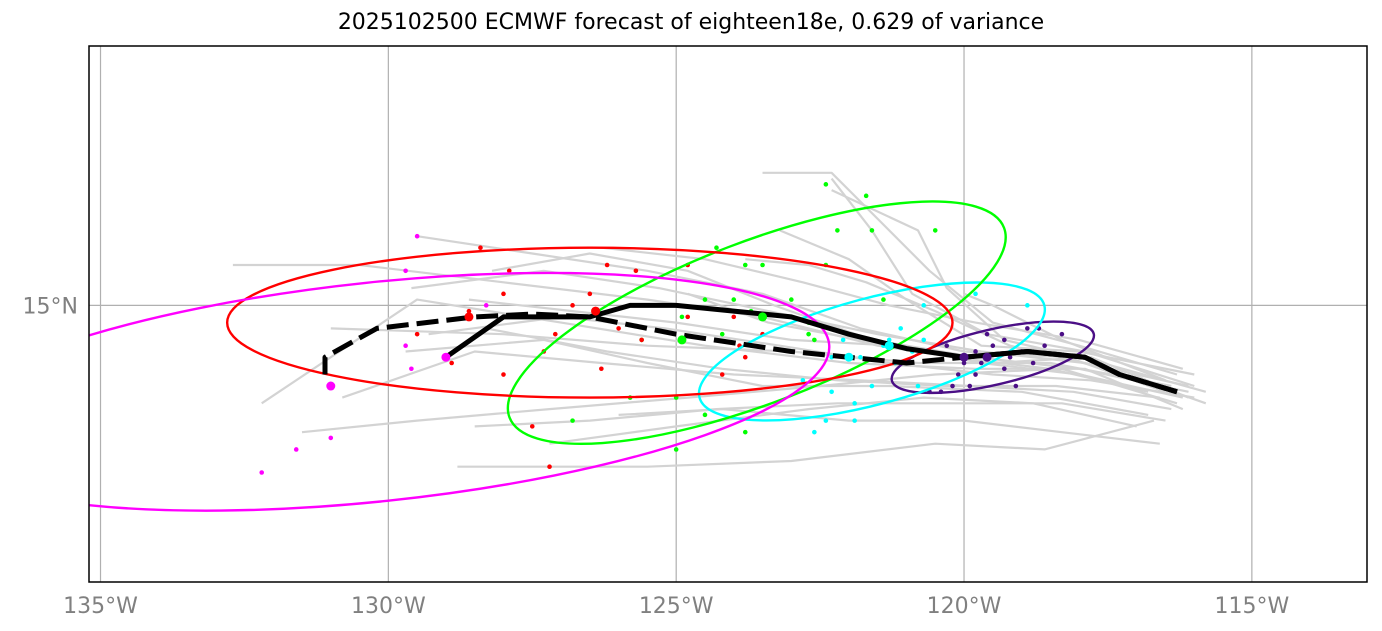 The height and width of the screenshot is (631, 1382). Describe the element at coordinates (388, 606) in the screenshot. I see `x-tick-label: 130°W` at that location.